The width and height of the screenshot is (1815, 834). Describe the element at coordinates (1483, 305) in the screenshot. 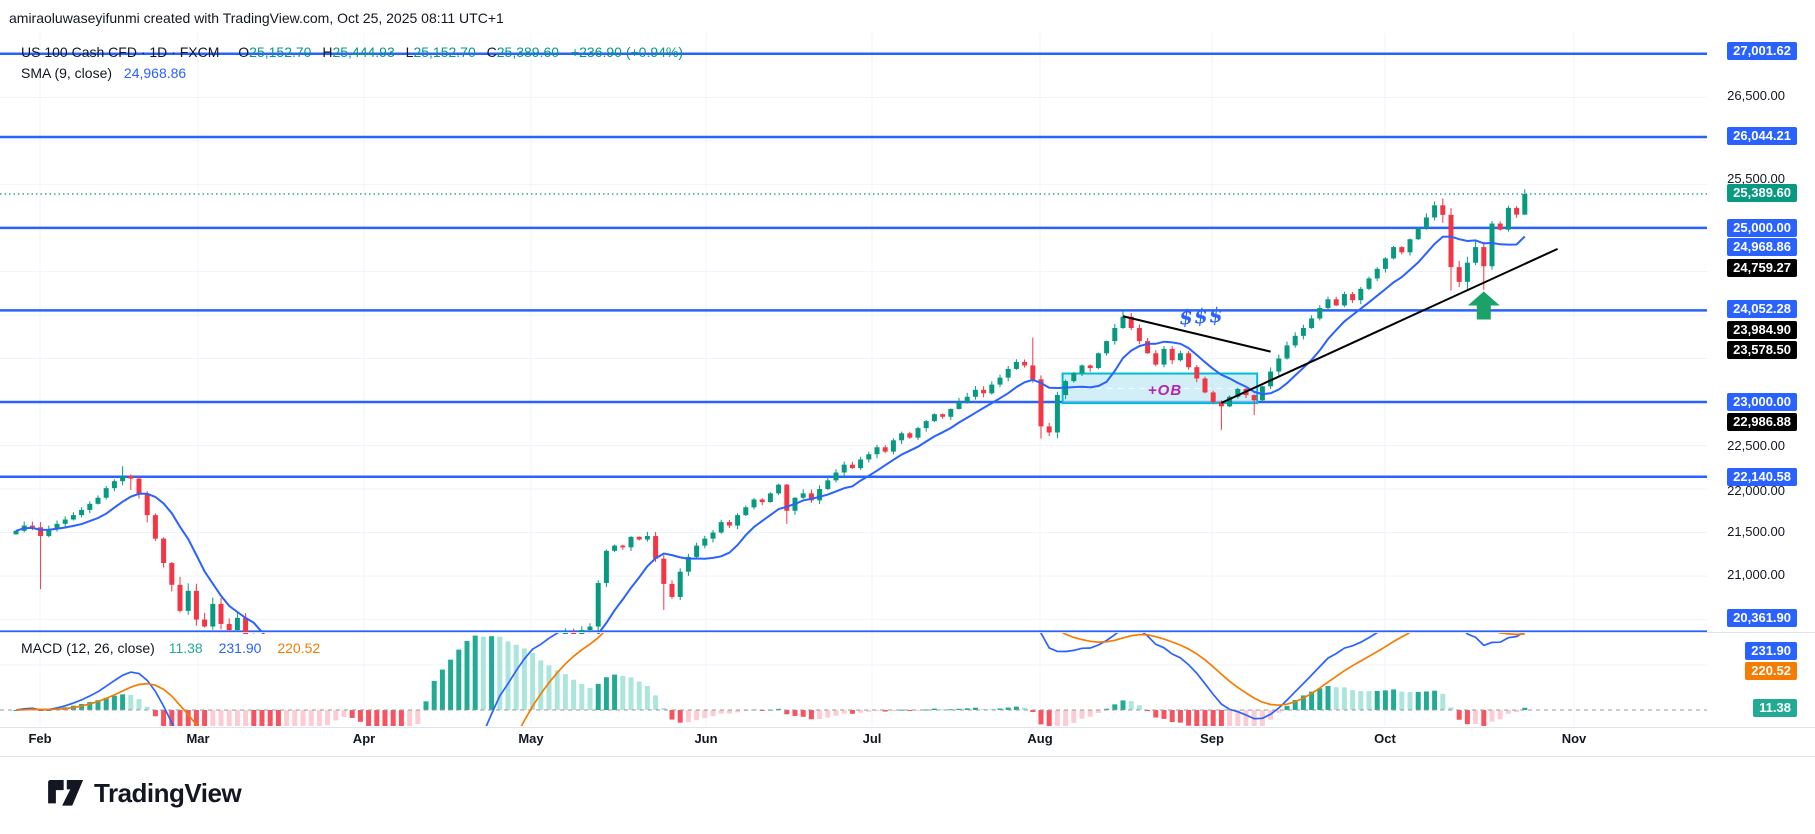

I see `arrow-up-marker` at that location.